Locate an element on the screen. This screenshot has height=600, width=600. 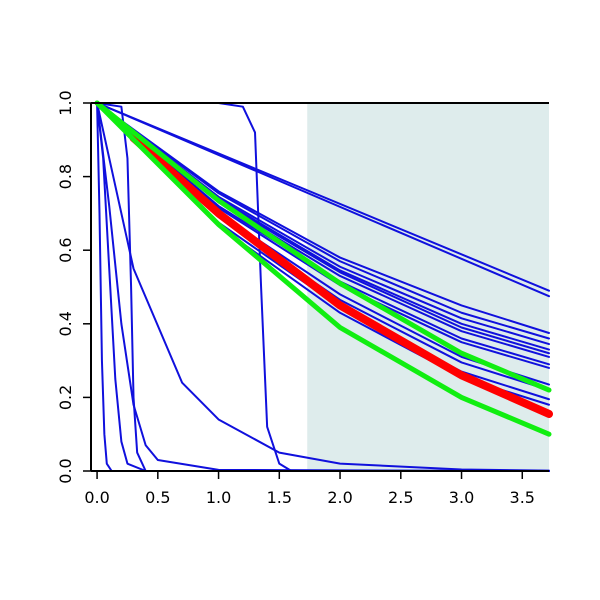
y-tick-label-5: 0.8 is located at coordinates (65, 176).